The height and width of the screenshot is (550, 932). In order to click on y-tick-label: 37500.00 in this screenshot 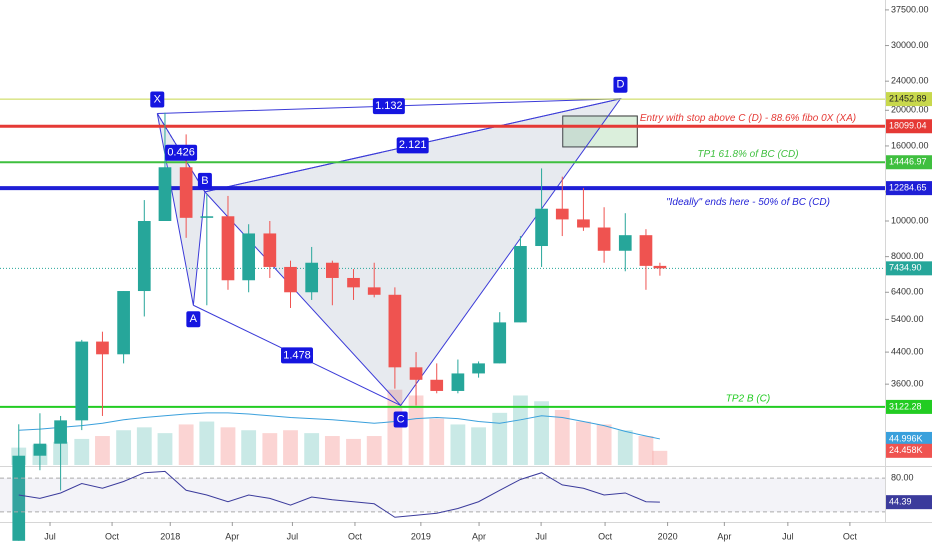, I will do `click(910, 9)`.